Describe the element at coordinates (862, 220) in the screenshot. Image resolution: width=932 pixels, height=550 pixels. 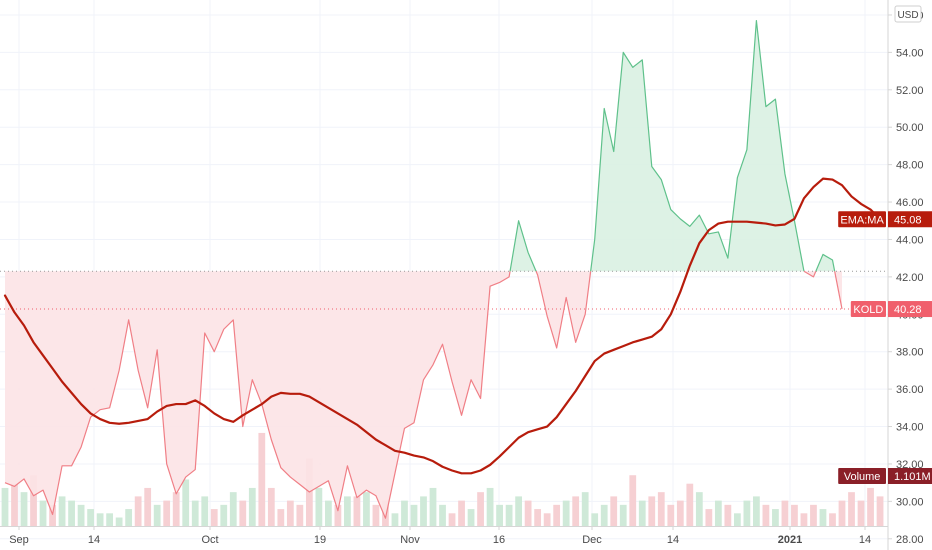
I see `ema-tag-label: EMA:MA` at that location.